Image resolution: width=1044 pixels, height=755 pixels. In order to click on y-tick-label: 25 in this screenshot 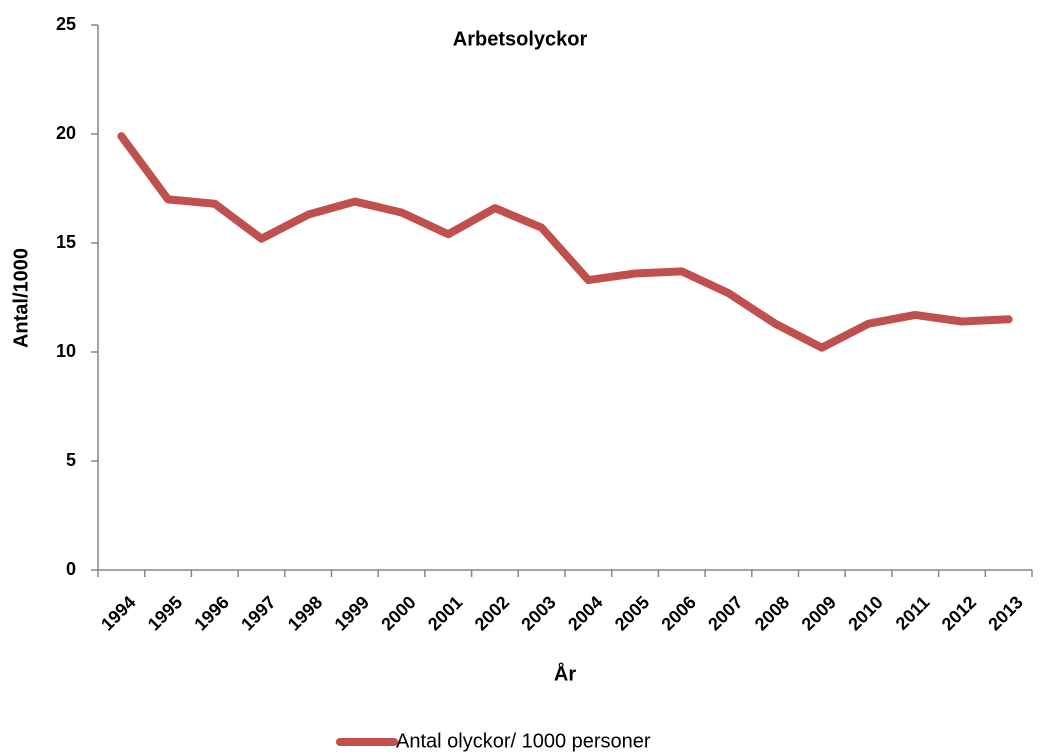, I will do `click(66, 24)`.